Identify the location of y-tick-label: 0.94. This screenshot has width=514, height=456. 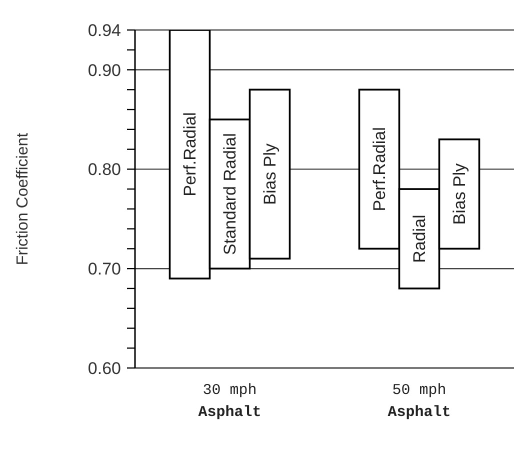
(104, 30).